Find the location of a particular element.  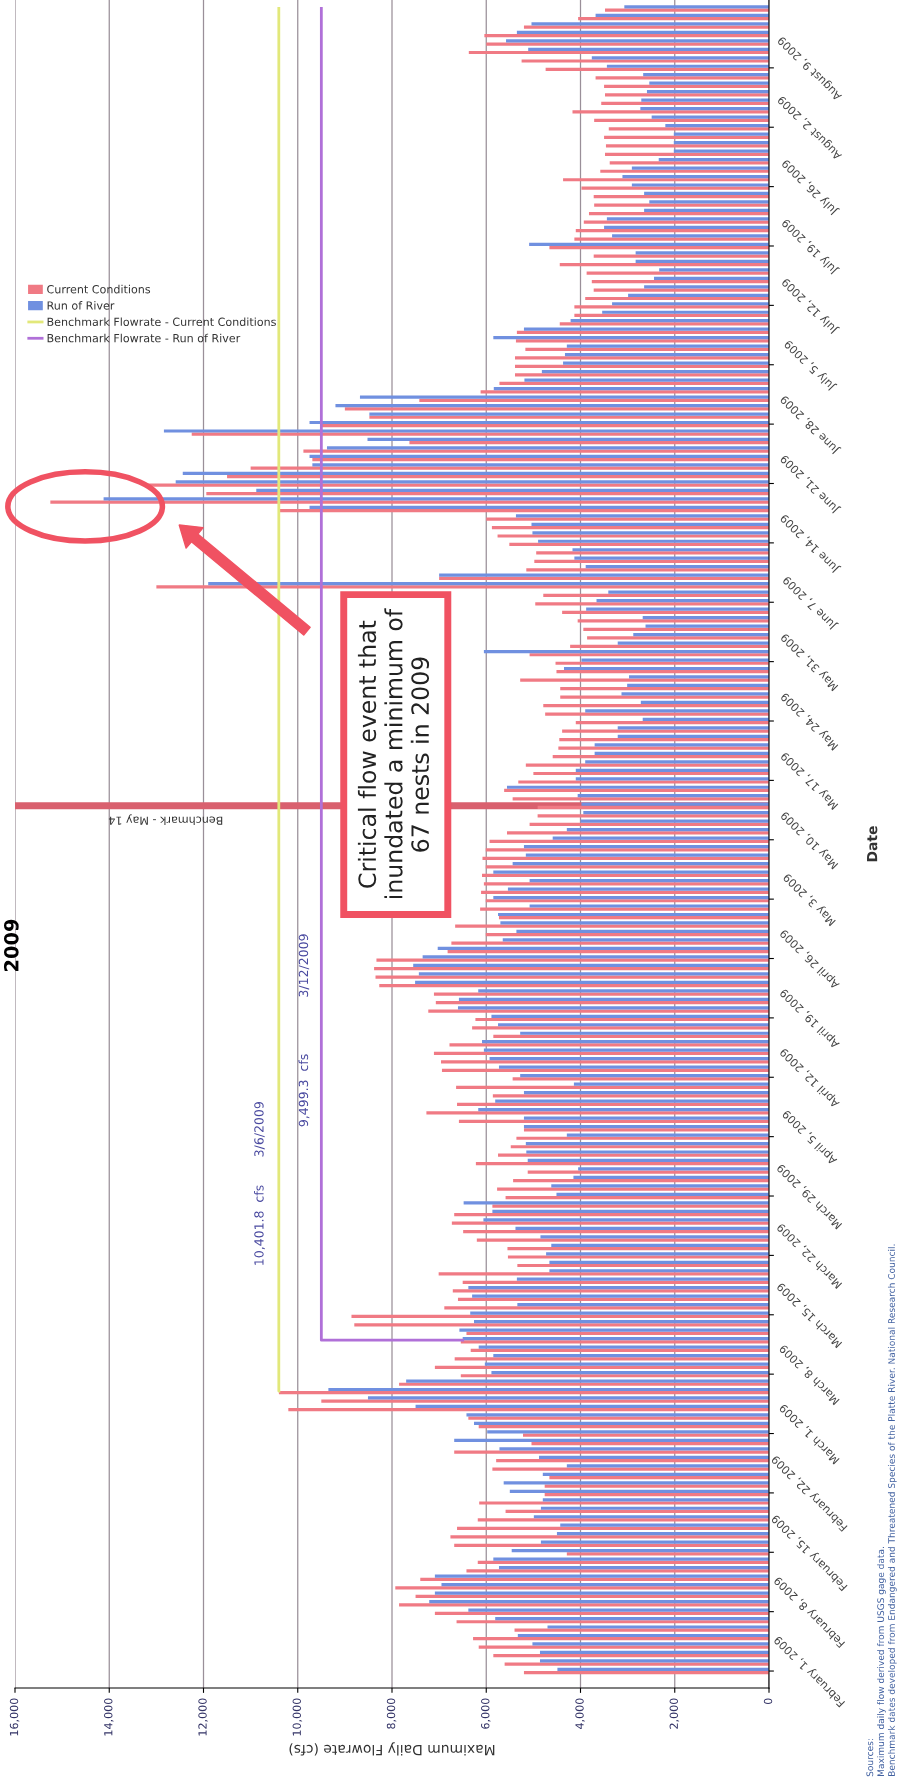

x-tick-label: 12,000 is located at coordinates (203, 1717).